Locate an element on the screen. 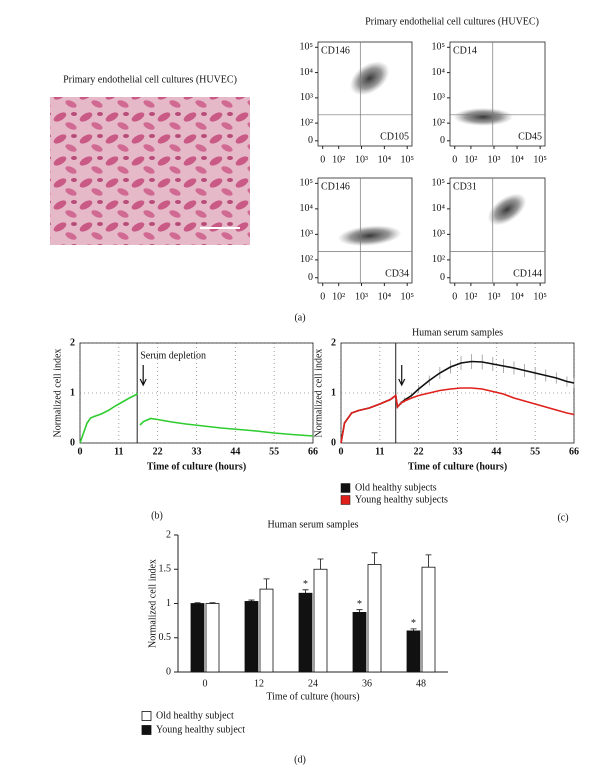  x-marker: CD34 is located at coordinates (397, 273).